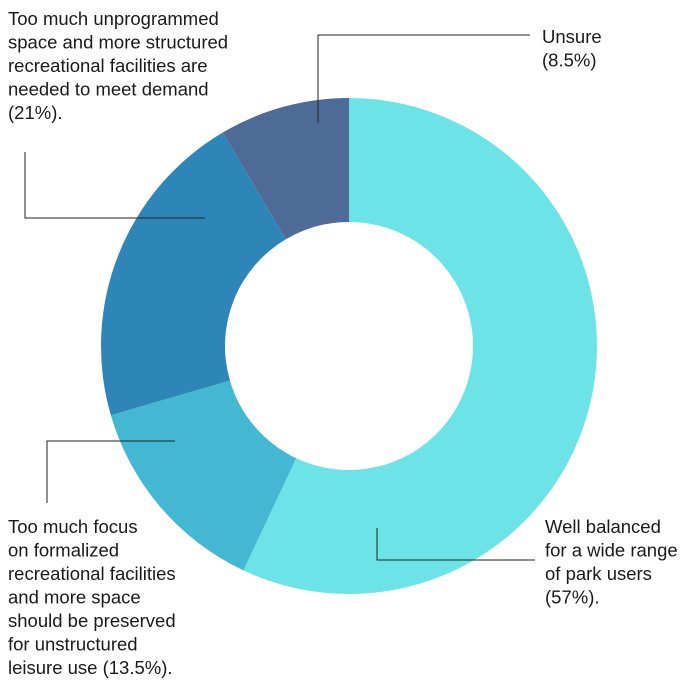 The height and width of the screenshot is (696, 700). Describe the element at coordinates (92, 573) in the screenshot. I see `label-line: recreational facilities` at that location.